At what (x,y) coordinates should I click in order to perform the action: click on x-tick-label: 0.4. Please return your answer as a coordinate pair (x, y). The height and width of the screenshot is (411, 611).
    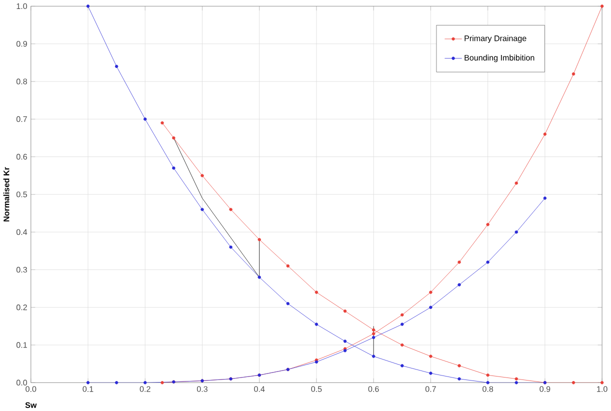
    Looking at the image, I should click on (259, 389).